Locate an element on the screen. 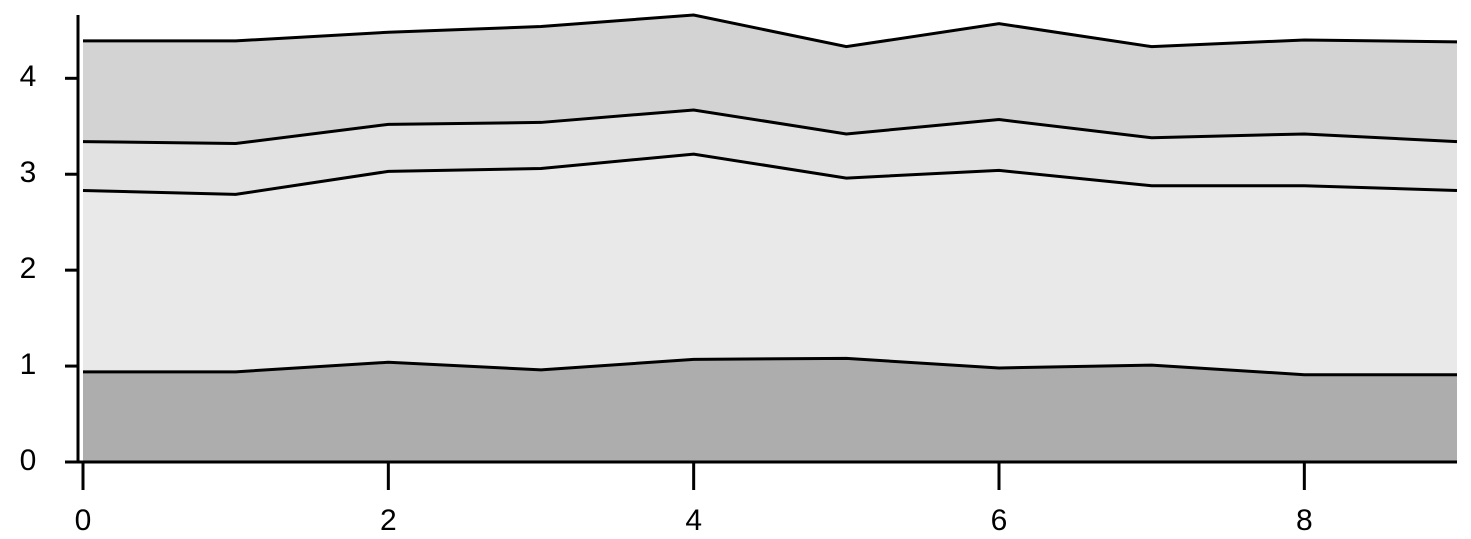 The height and width of the screenshot is (539, 1471). y-tick-label: 0 is located at coordinates (28, 460).